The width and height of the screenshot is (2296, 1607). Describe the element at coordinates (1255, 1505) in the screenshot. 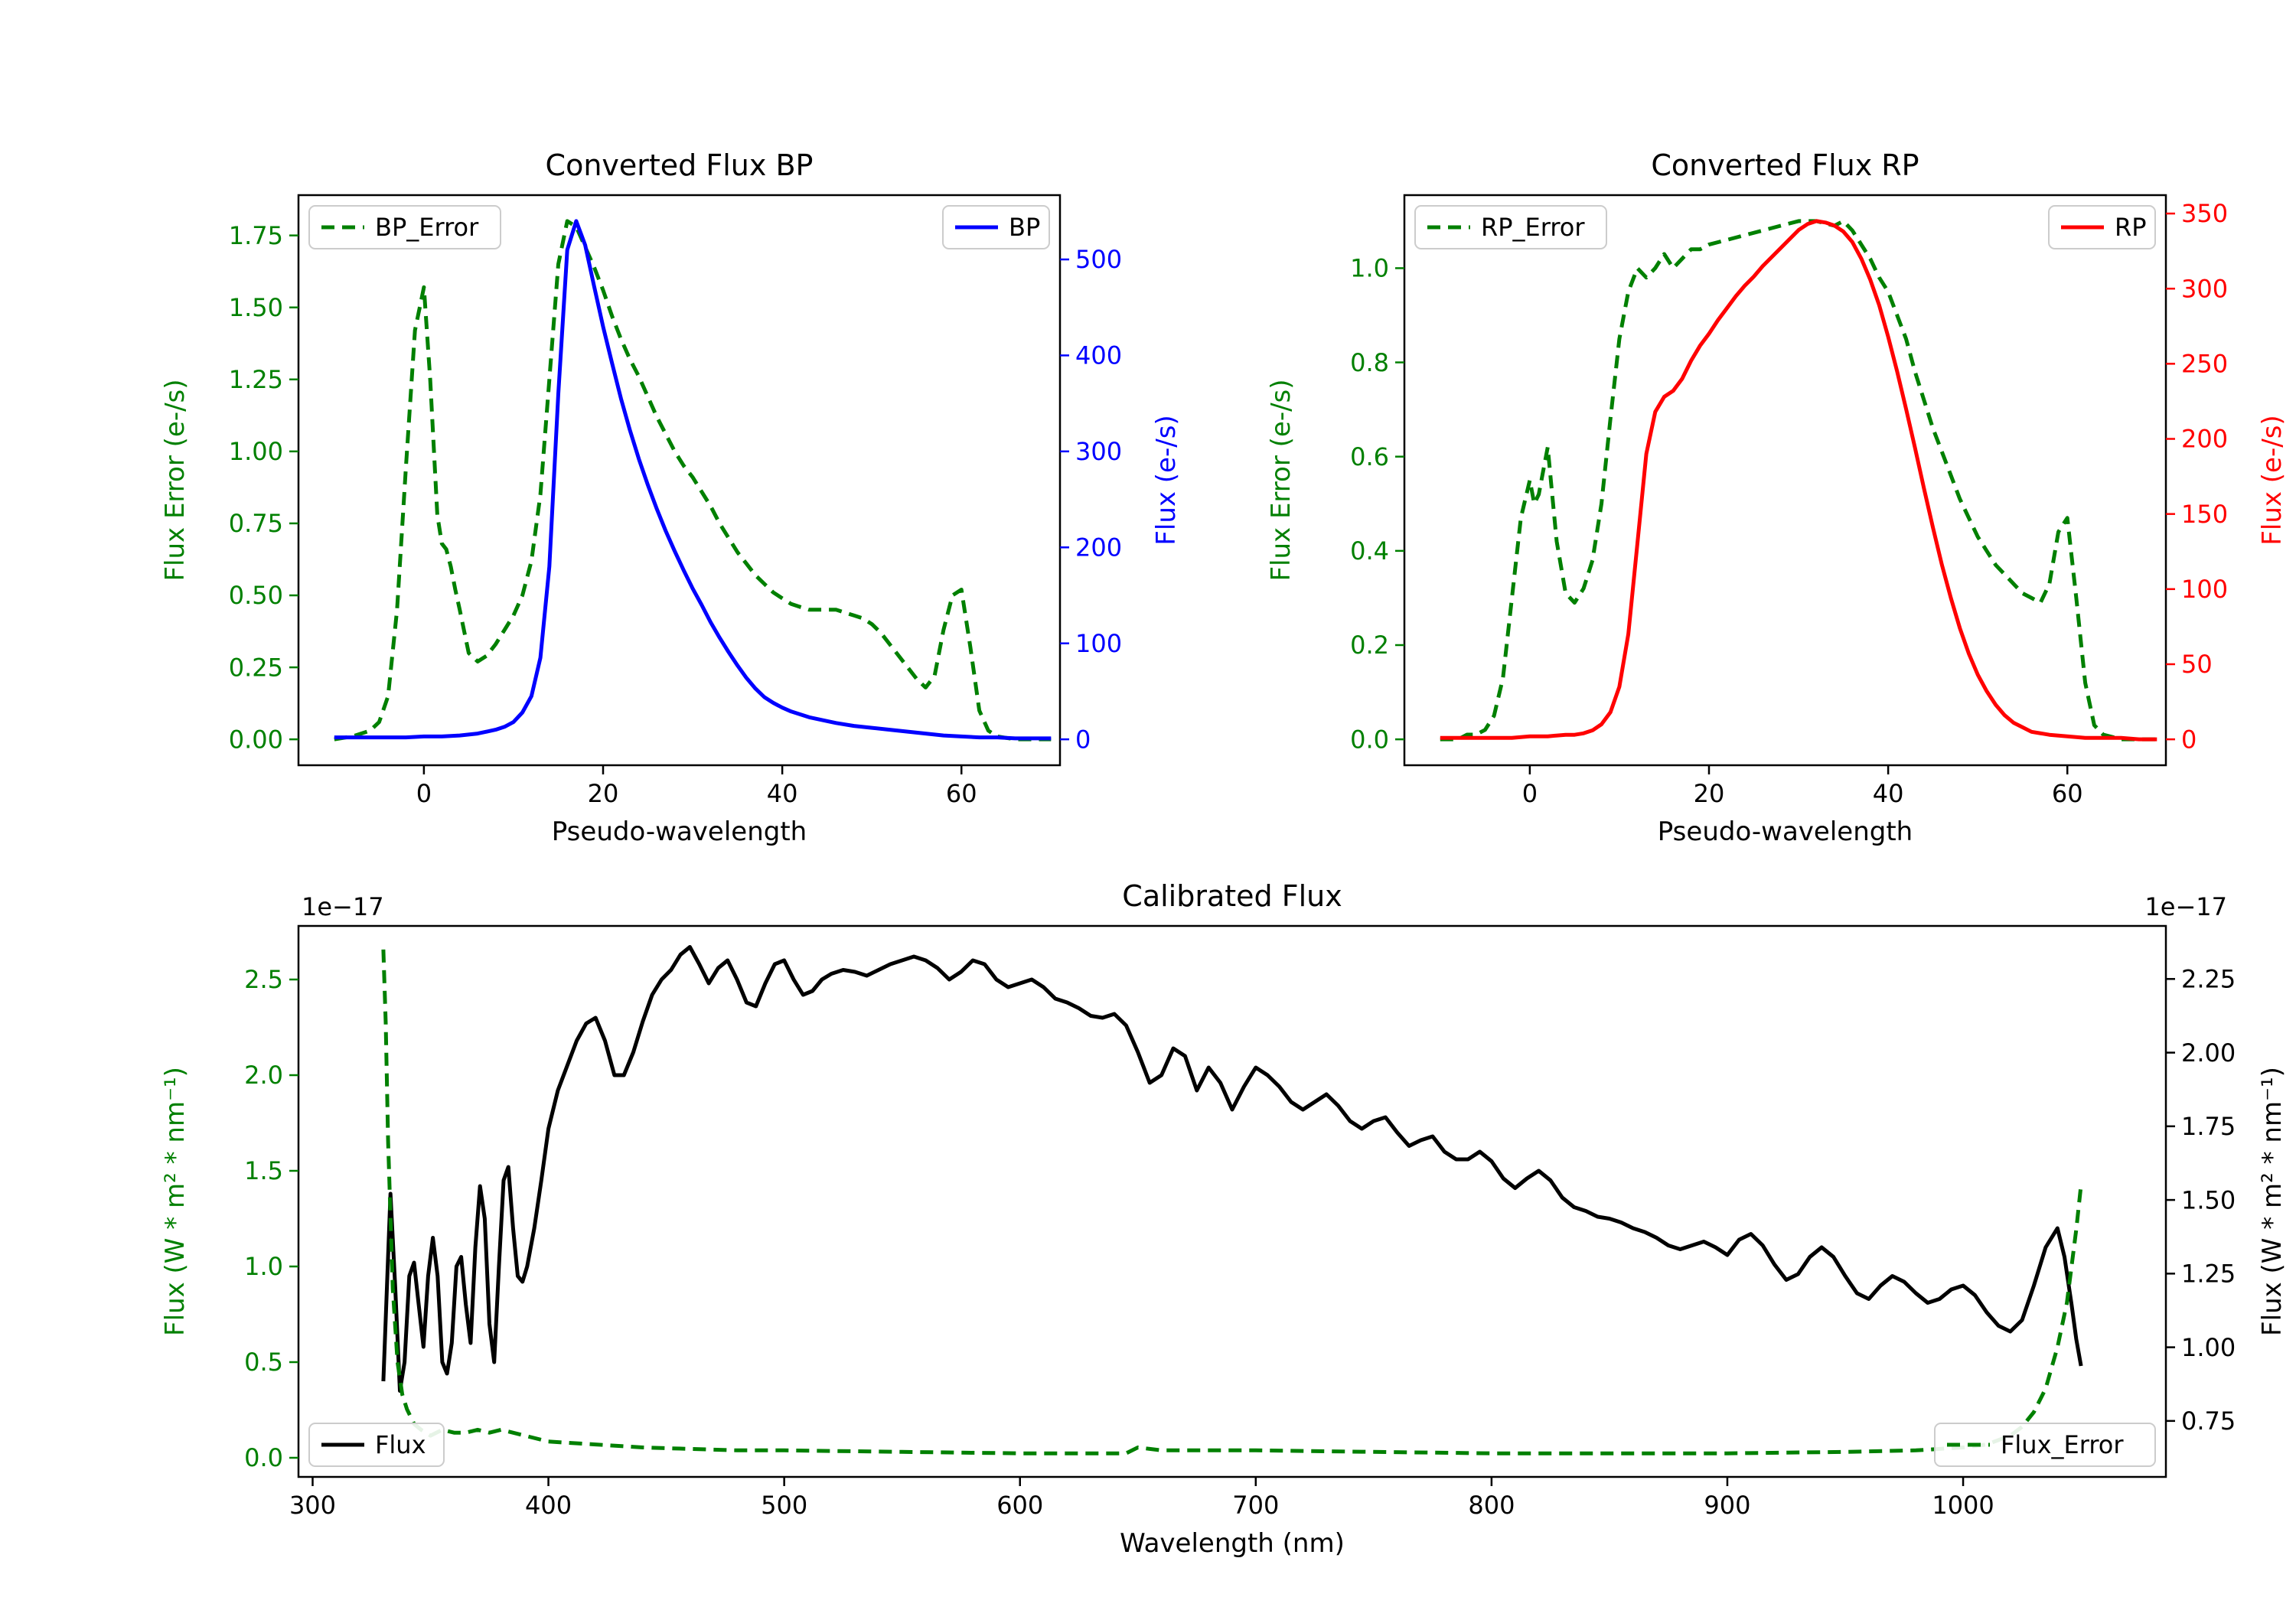

I see `x-tick-label: 700` at that location.